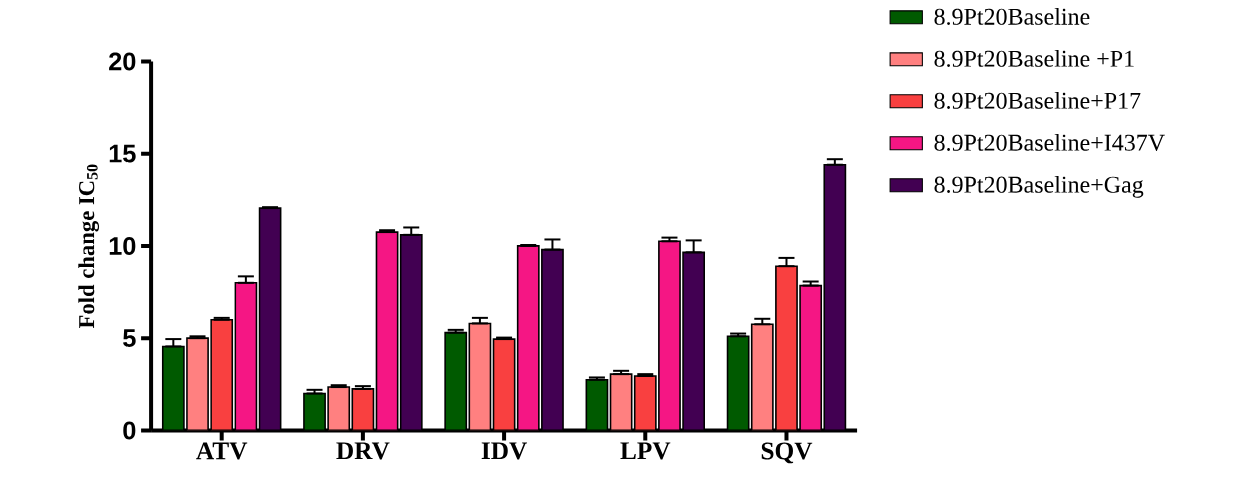  What do you see at coordinates (1034, 58) in the screenshot?
I see `legend-label: 8.9Pt20Baseline +P1` at bounding box center [1034, 58].